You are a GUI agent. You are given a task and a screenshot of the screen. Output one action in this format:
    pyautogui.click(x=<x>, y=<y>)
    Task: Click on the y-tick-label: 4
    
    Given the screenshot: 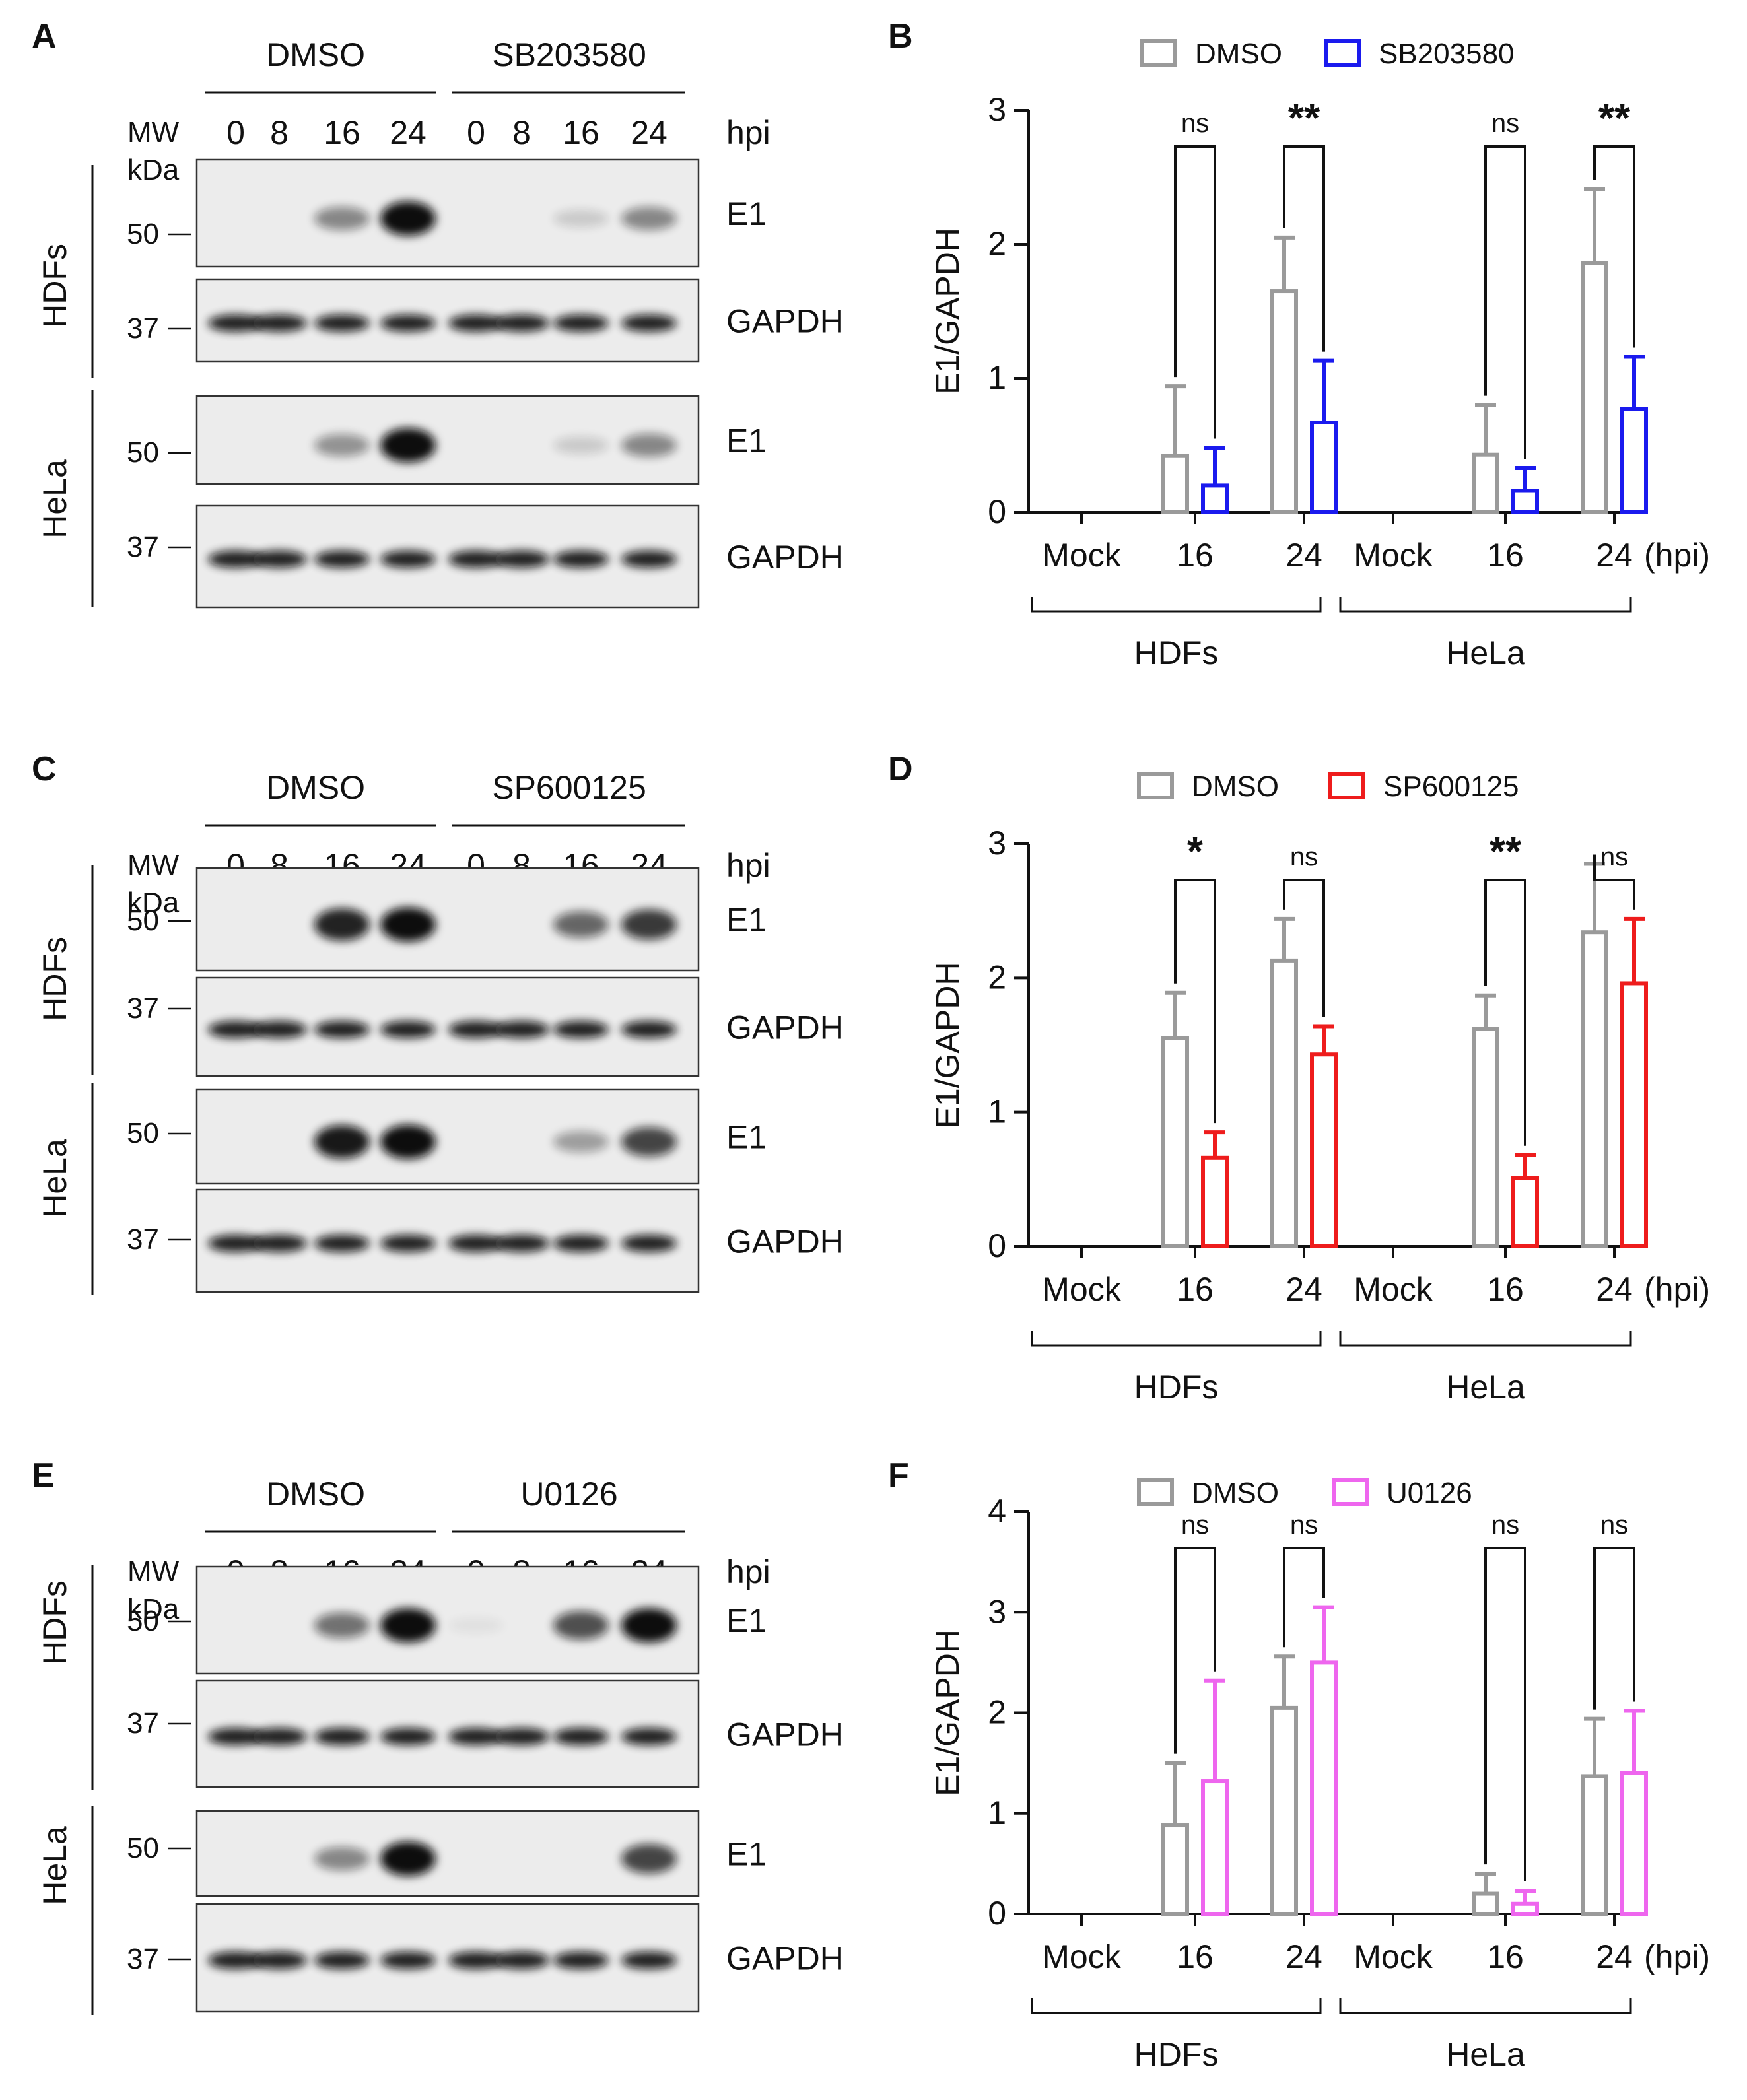 What is the action you would take?
    pyautogui.click(x=997, y=1512)
    